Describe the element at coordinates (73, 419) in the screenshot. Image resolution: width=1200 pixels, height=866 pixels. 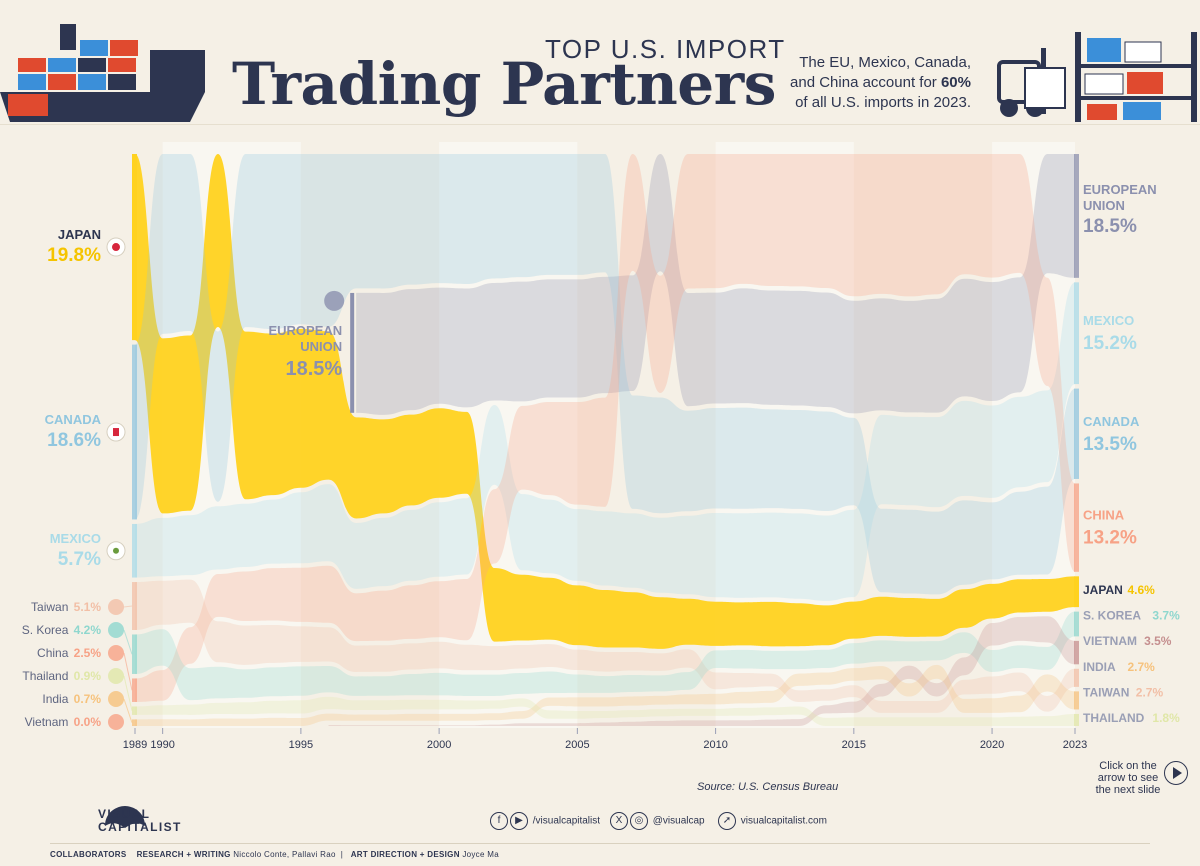
I see `left-label-name: CANADA` at that location.